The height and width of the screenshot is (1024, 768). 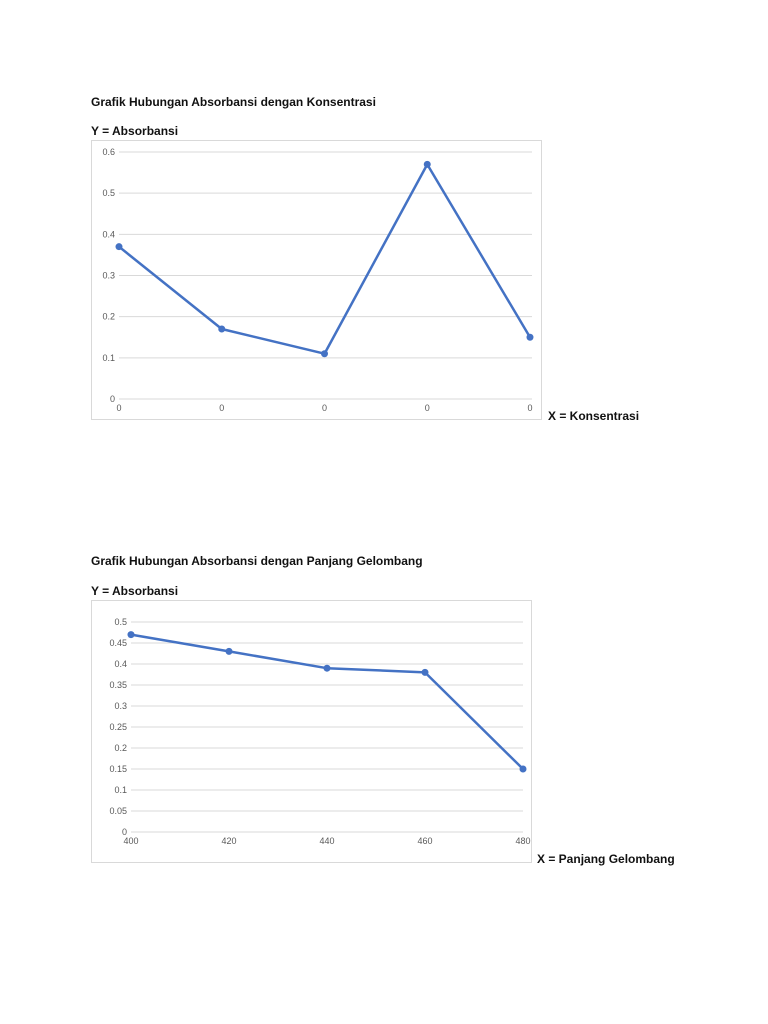 I want to click on chart1-y-axis-label: Y = Absorbansi, so click(x=135, y=131).